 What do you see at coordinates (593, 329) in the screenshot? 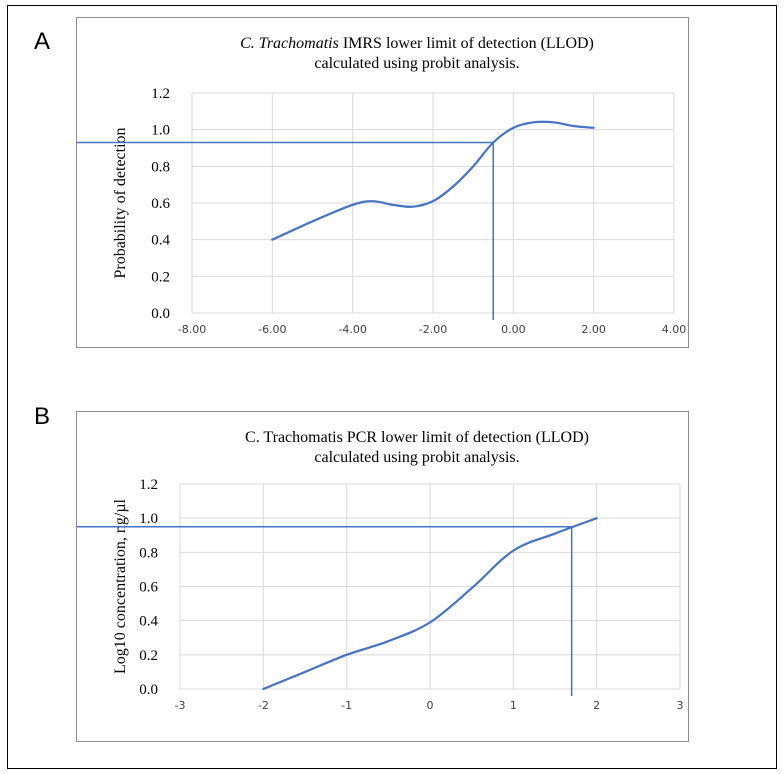
I see `x-tick-label: 2.00` at bounding box center [593, 329].